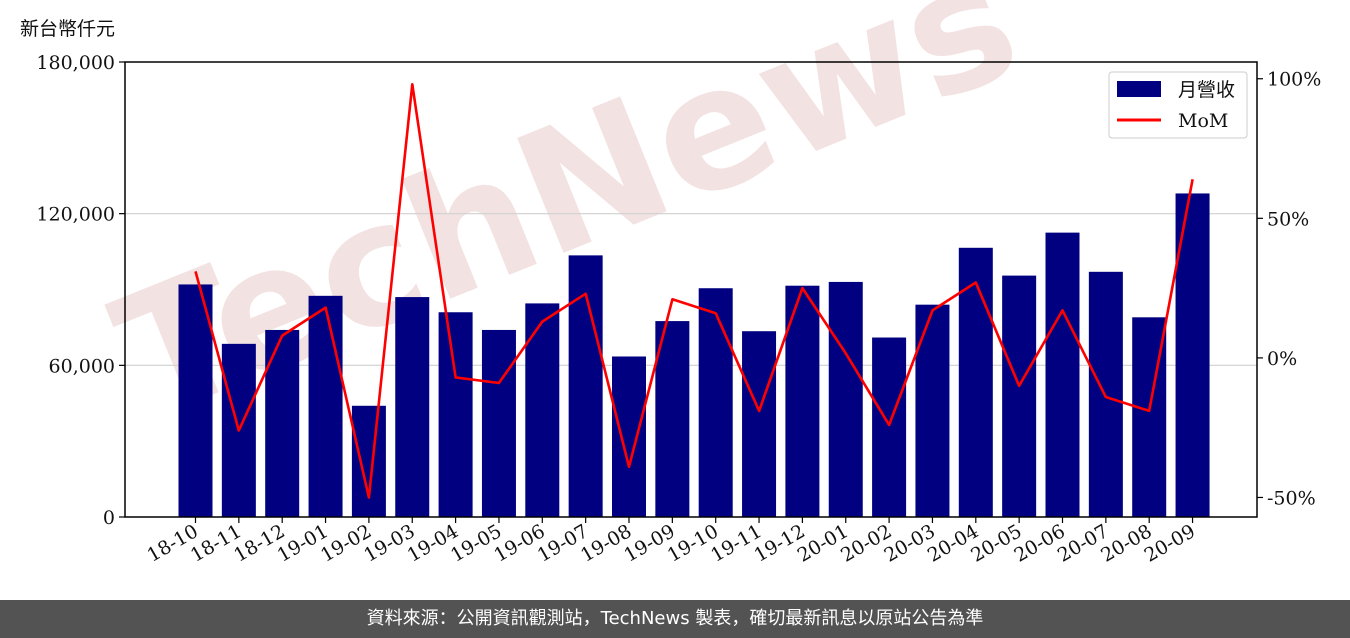 The width and height of the screenshot is (1350, 638). I want to click on legend-label-mom: MoM, so click(1203, 121).